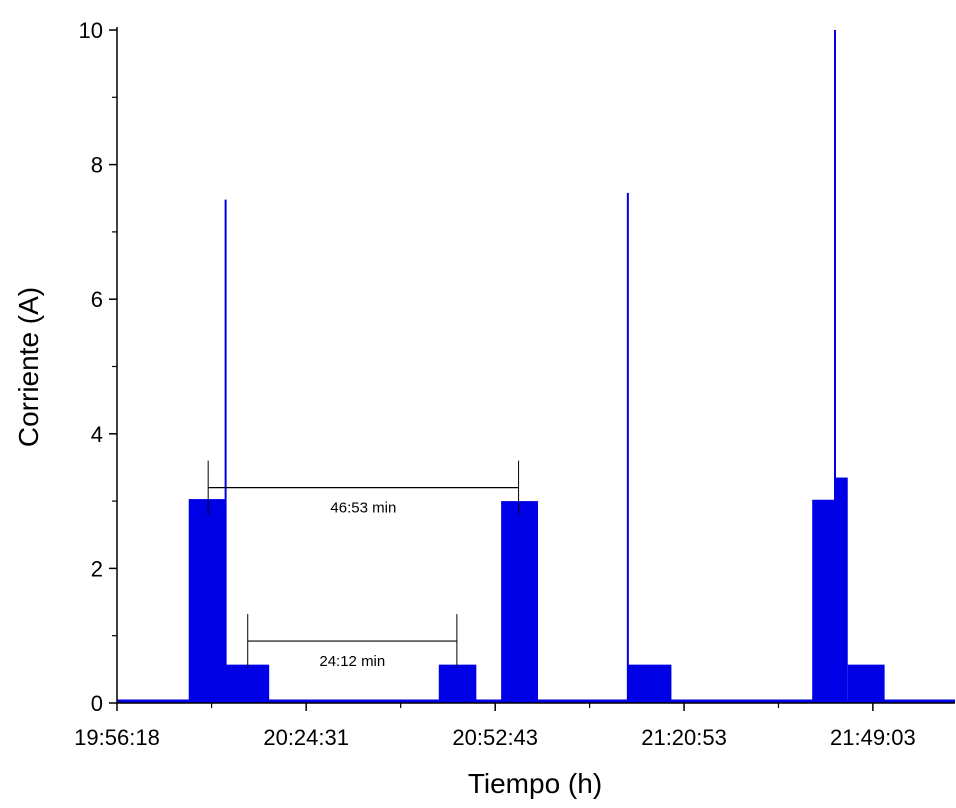 This screenshot has height=808, width=956. Describe the element at coordinates (363, 488) in the screenshot. I see `interval-annotation-0: 46:53 min` at that location.